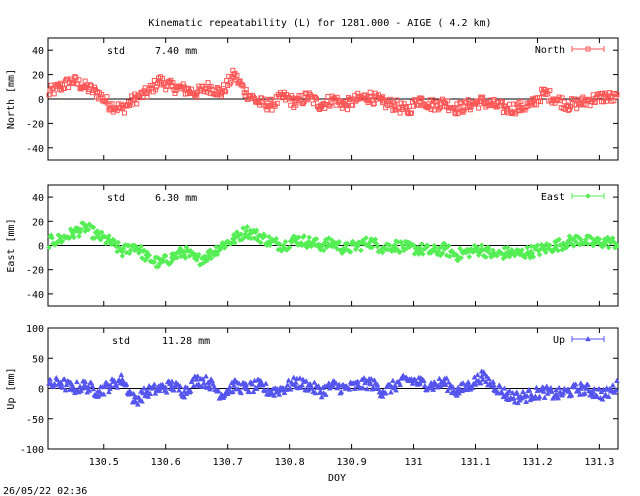 The image size is (640, 496). I want to click on y-tick-label: 0, so click(41, 390).